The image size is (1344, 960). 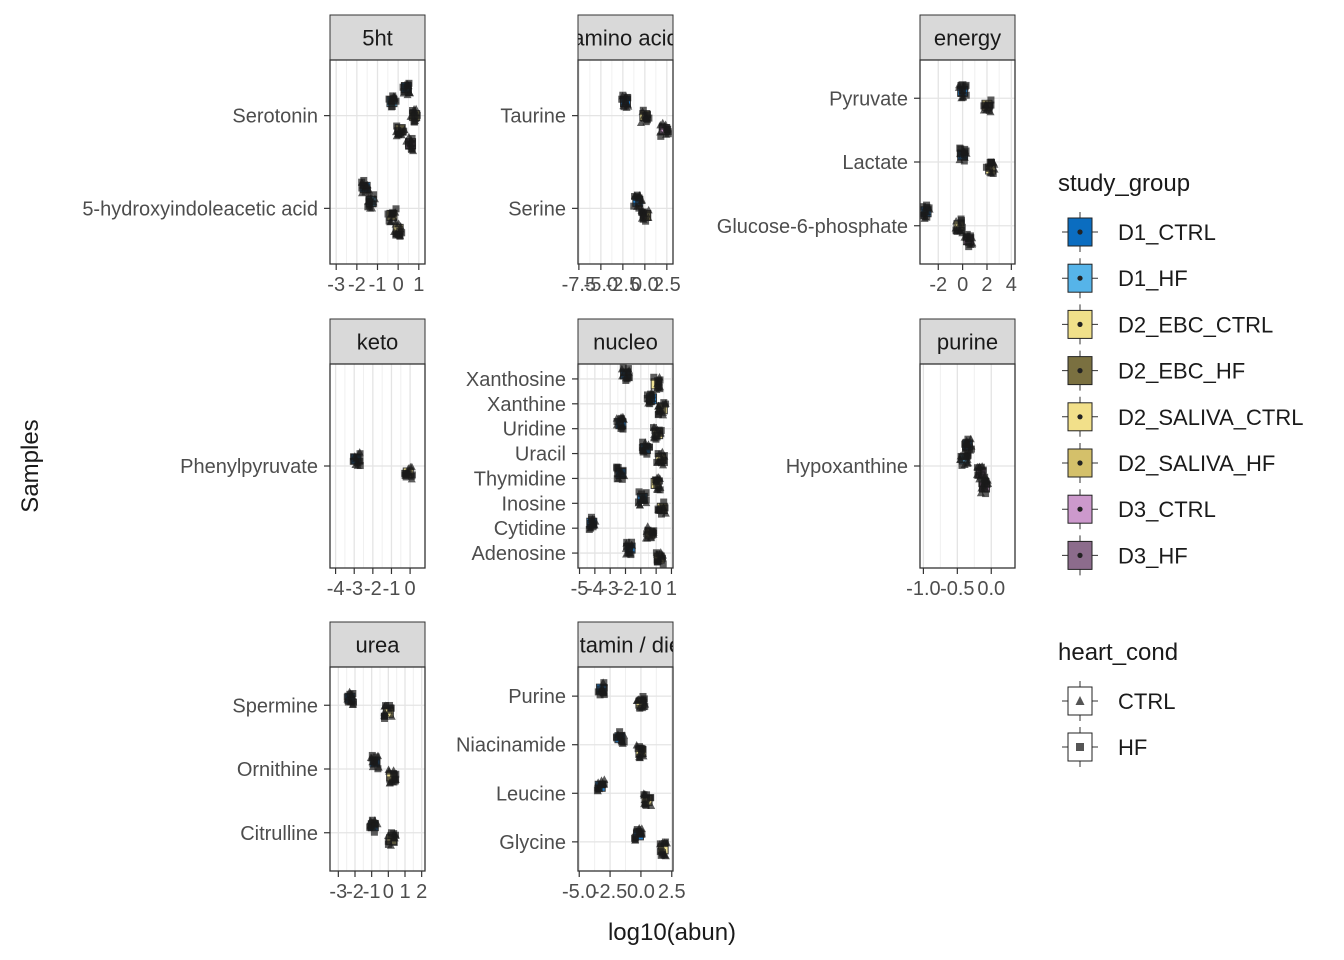 I want to click on legend-label: D2_SALIVA_HF, so click(x=1196, y=463).